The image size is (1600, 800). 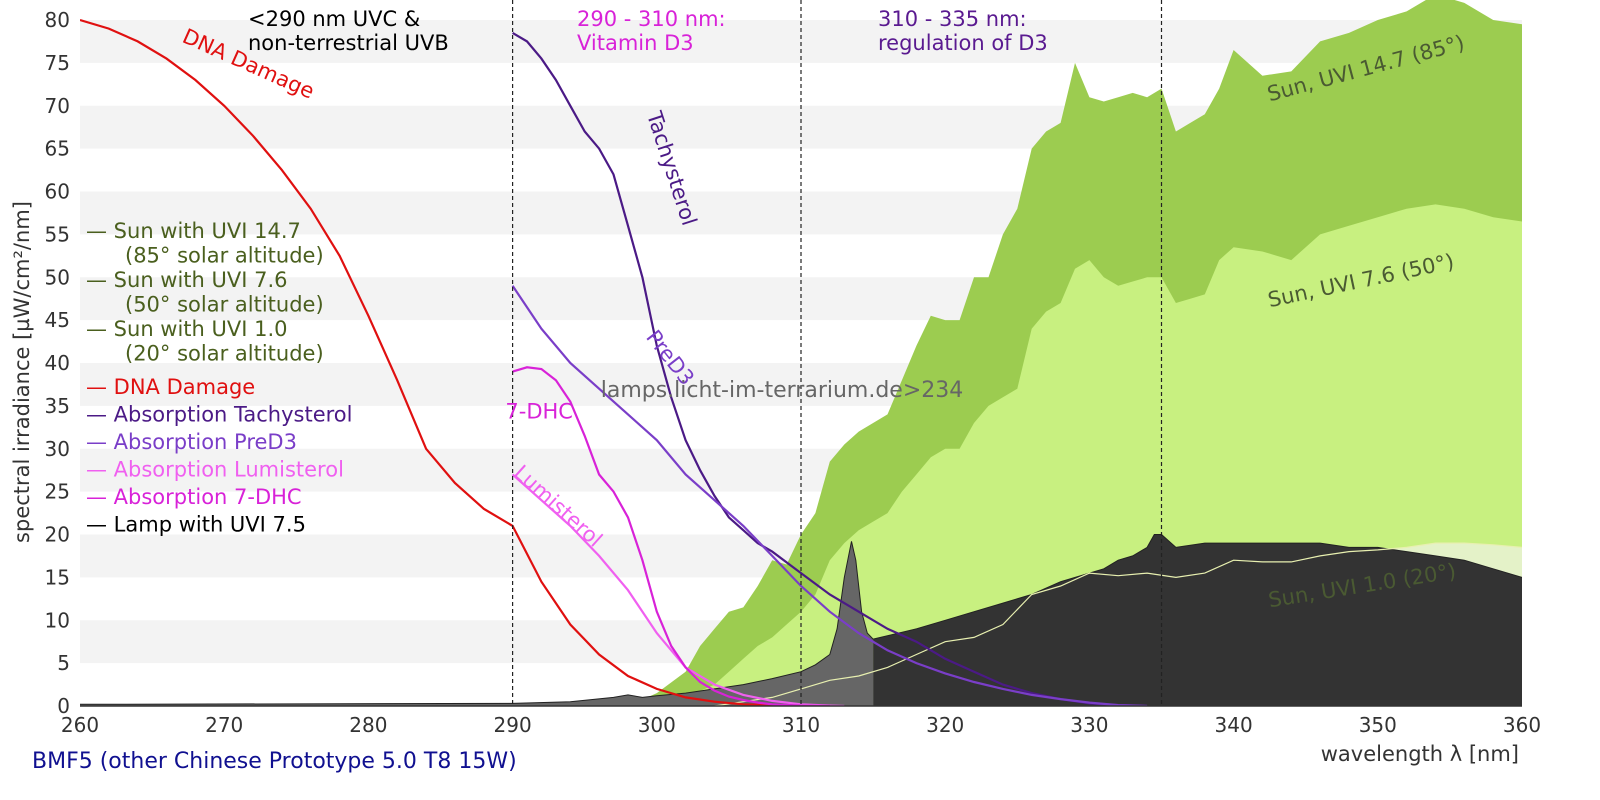 I want to click on y-tick-label: 55, so click(x=57, y=234).